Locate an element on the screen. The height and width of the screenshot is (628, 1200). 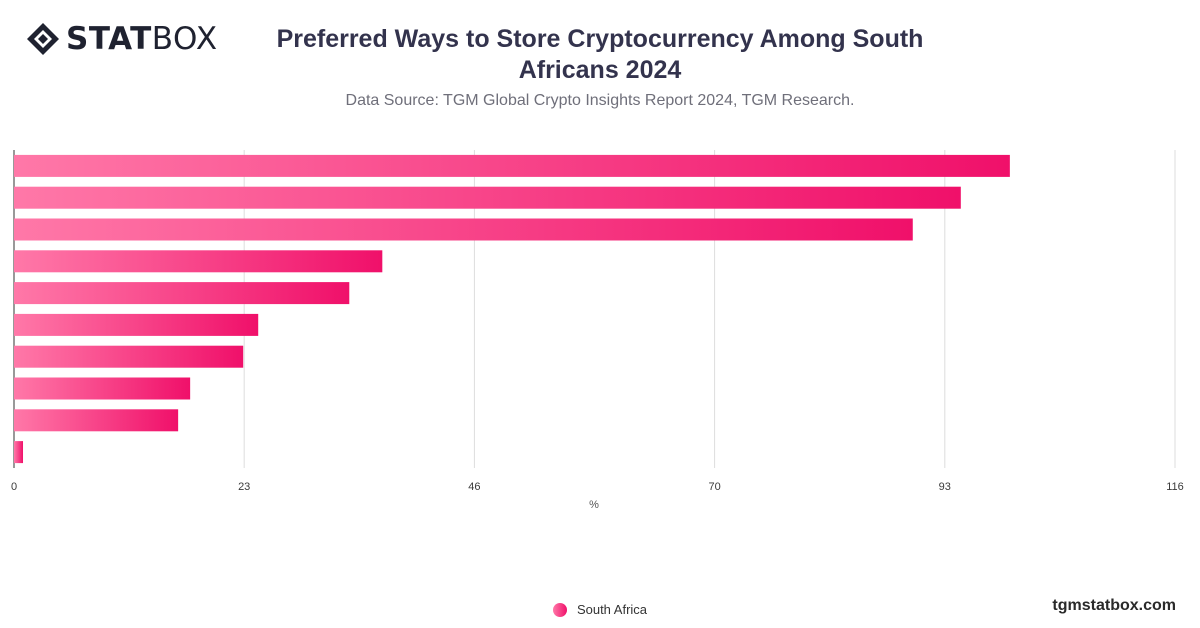
x-tick-label: 70 is located at coordinates (714, 487).